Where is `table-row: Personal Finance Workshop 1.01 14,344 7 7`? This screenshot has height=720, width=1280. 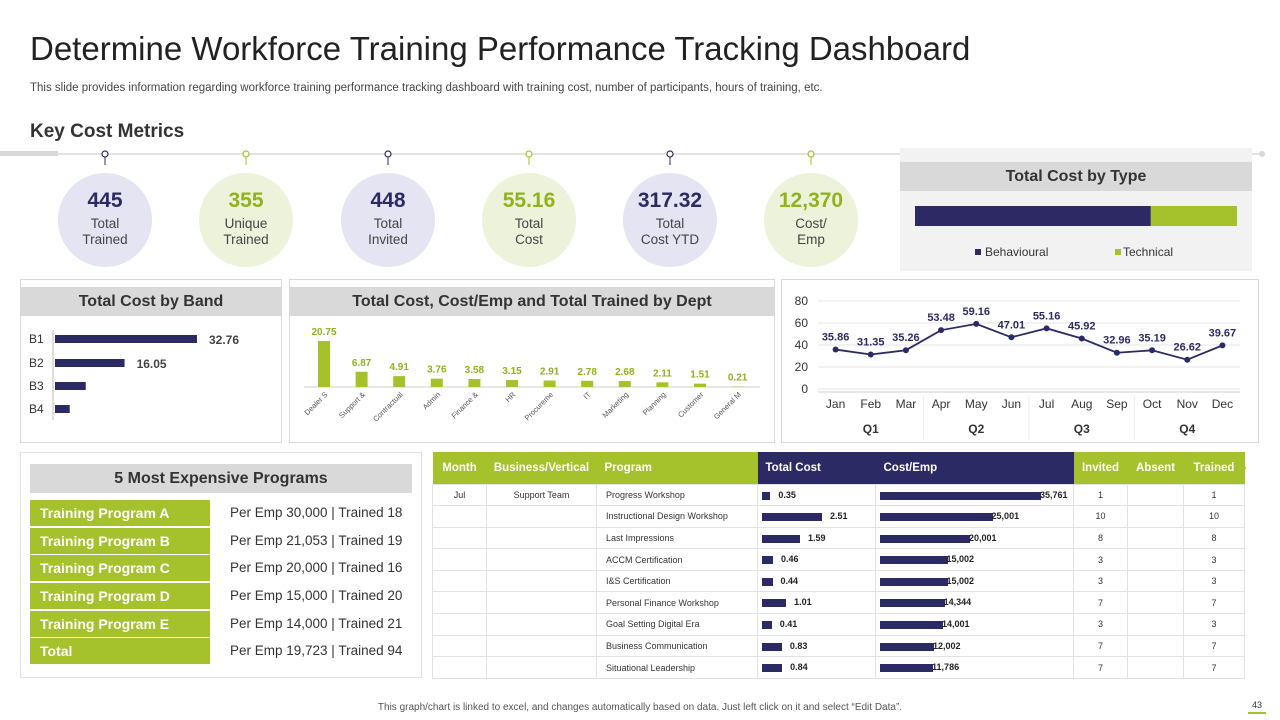
table-row: Personal Finance Workshop 1.01 14,344 7 7 is located at coordinates (838, 603).